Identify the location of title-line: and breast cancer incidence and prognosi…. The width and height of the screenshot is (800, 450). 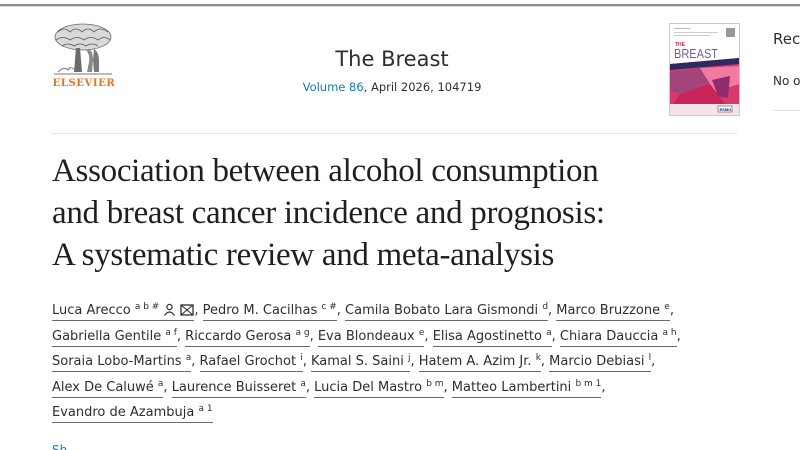
(328, 213).